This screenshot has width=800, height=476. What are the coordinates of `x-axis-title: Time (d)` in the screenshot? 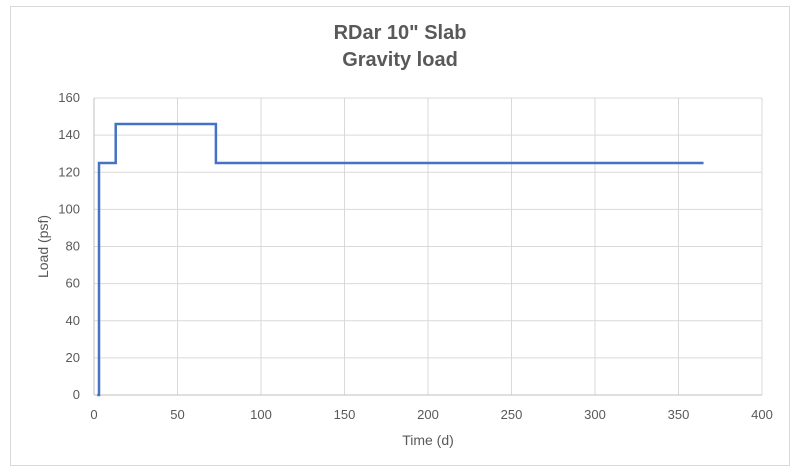 It's located at (428, 440).